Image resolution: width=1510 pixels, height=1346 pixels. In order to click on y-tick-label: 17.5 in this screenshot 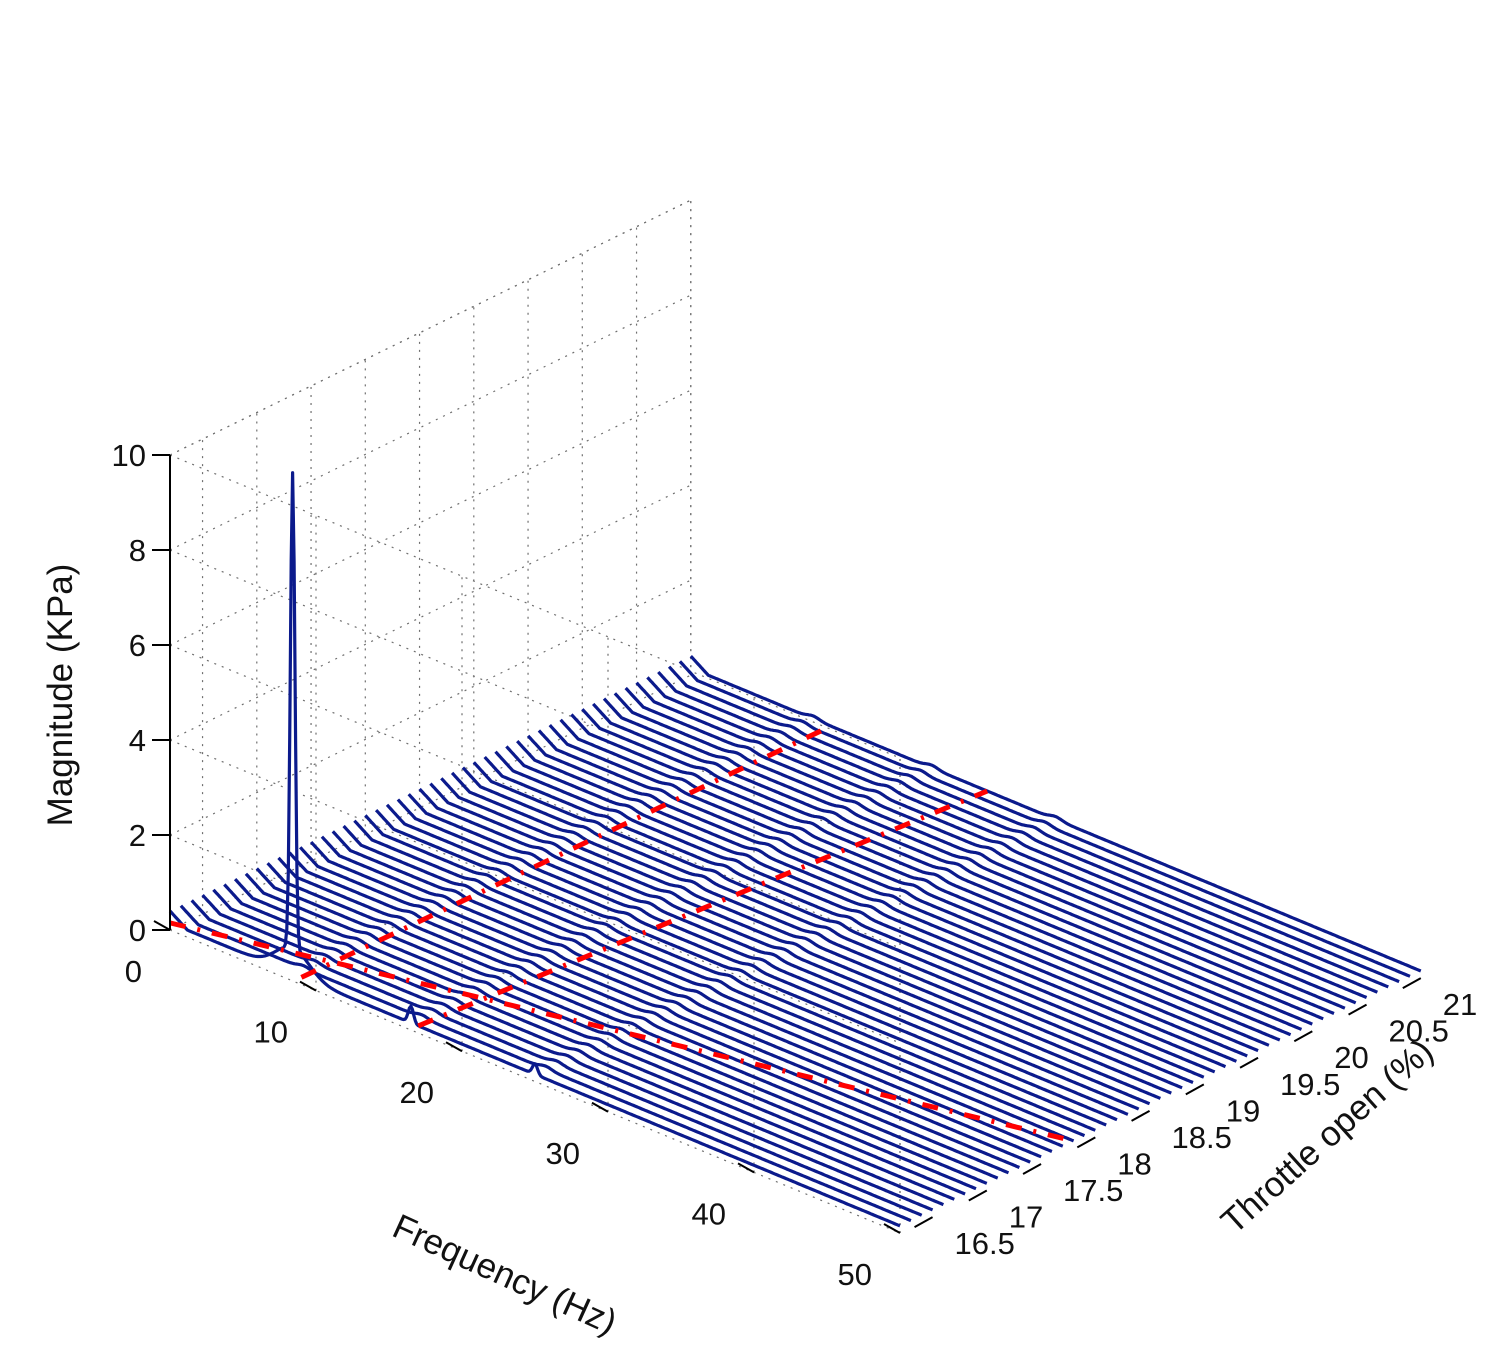, I will do `click(1093, 1190)`.